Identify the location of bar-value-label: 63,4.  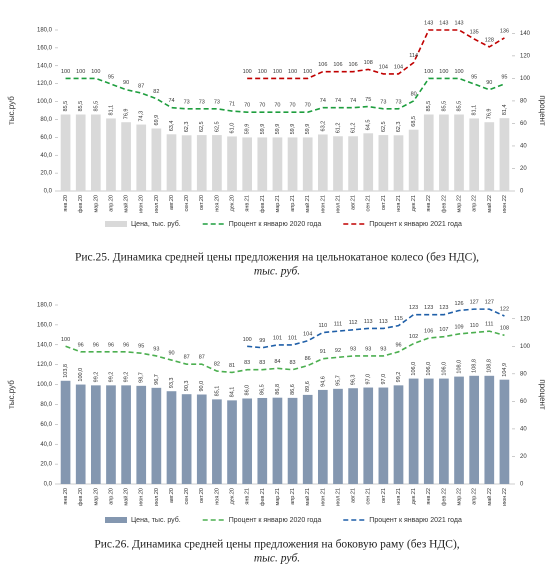
(172, 126).